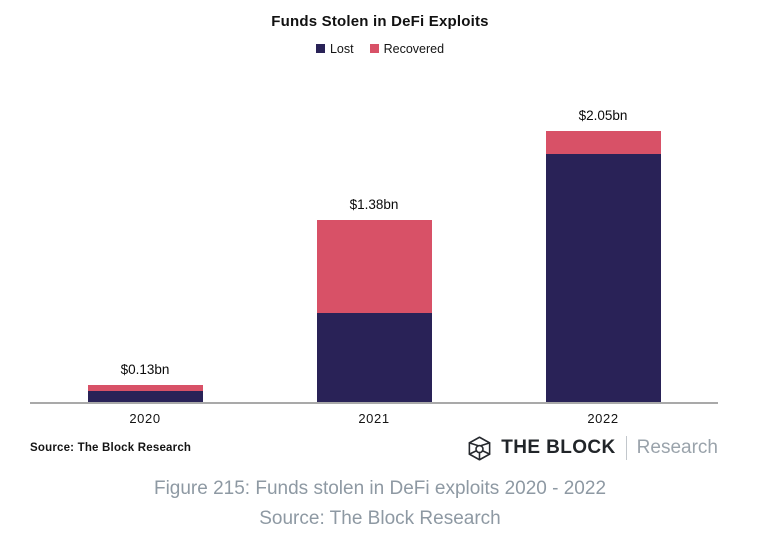 The image size is (760, 540). Describe the element at coordinates (374, 357) in the screenshot. I see `bar-segment-lost-2021` at that location.